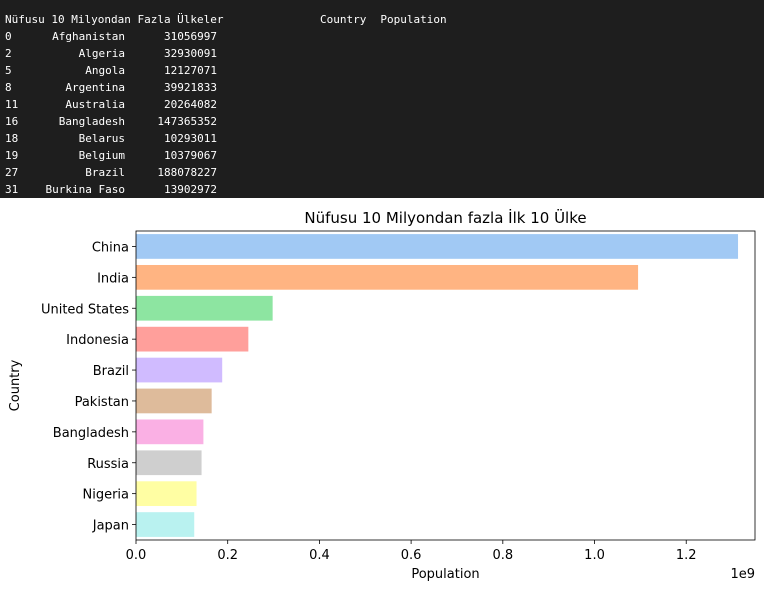  Describe the element at coordinates (91, 121) in the screenshot. I see `console-row-country: Bangladesh` at that location.